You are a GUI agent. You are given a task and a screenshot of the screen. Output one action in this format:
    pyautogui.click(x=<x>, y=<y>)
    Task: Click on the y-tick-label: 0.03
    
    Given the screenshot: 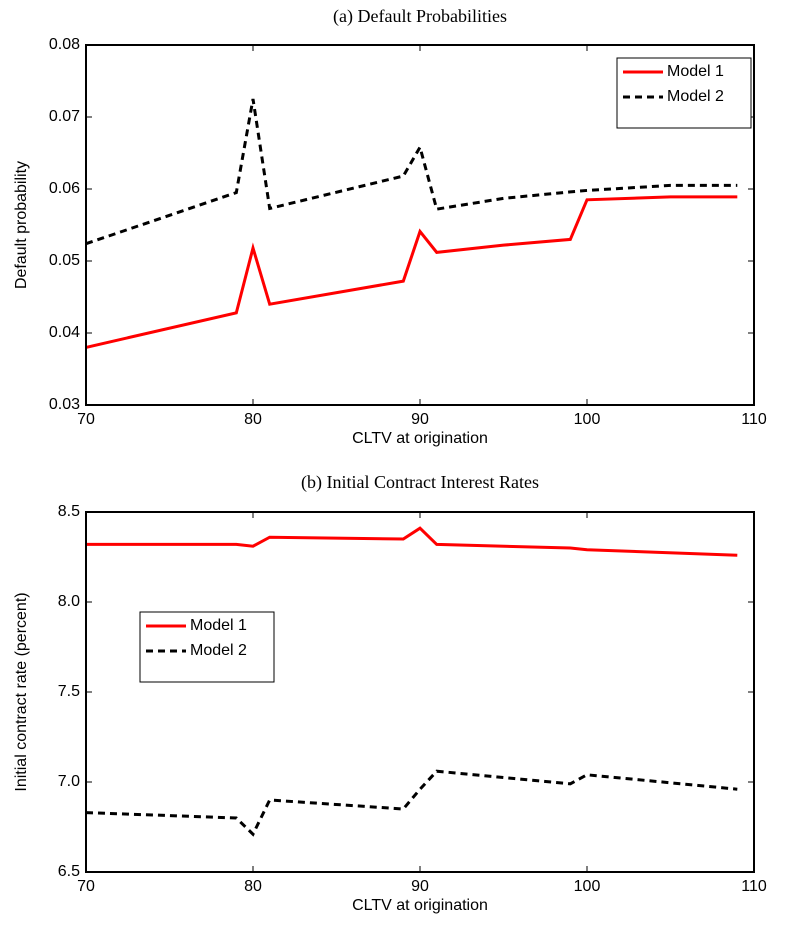 What is the action you would take?
    pyautogui.click(x=64, y=404)
    